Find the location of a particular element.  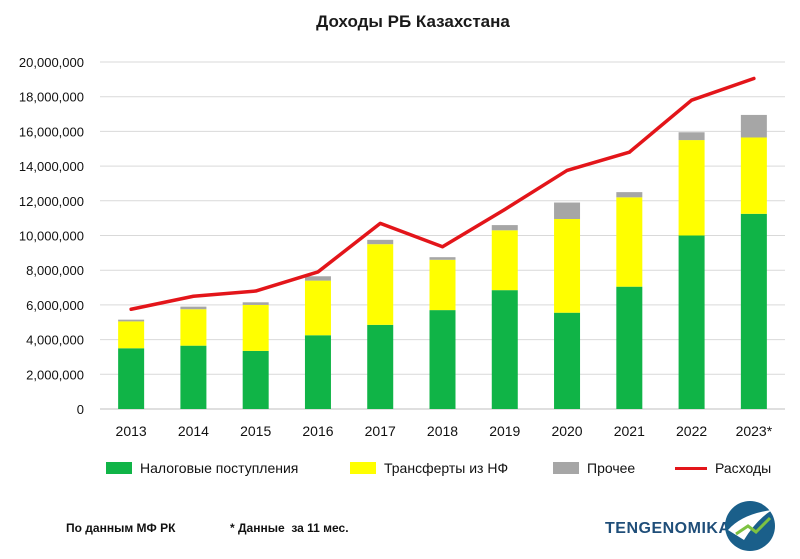

x-tick-label: 2020 is located at coordinates (566, 431).